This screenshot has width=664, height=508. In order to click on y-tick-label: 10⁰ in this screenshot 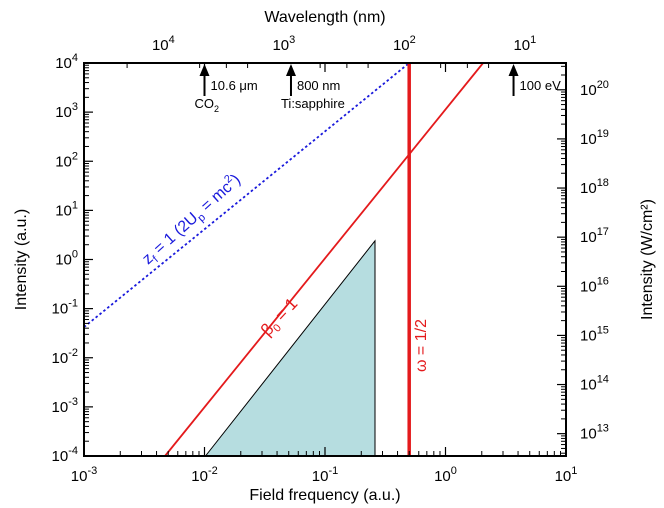, I will do `click(66, 259)`.